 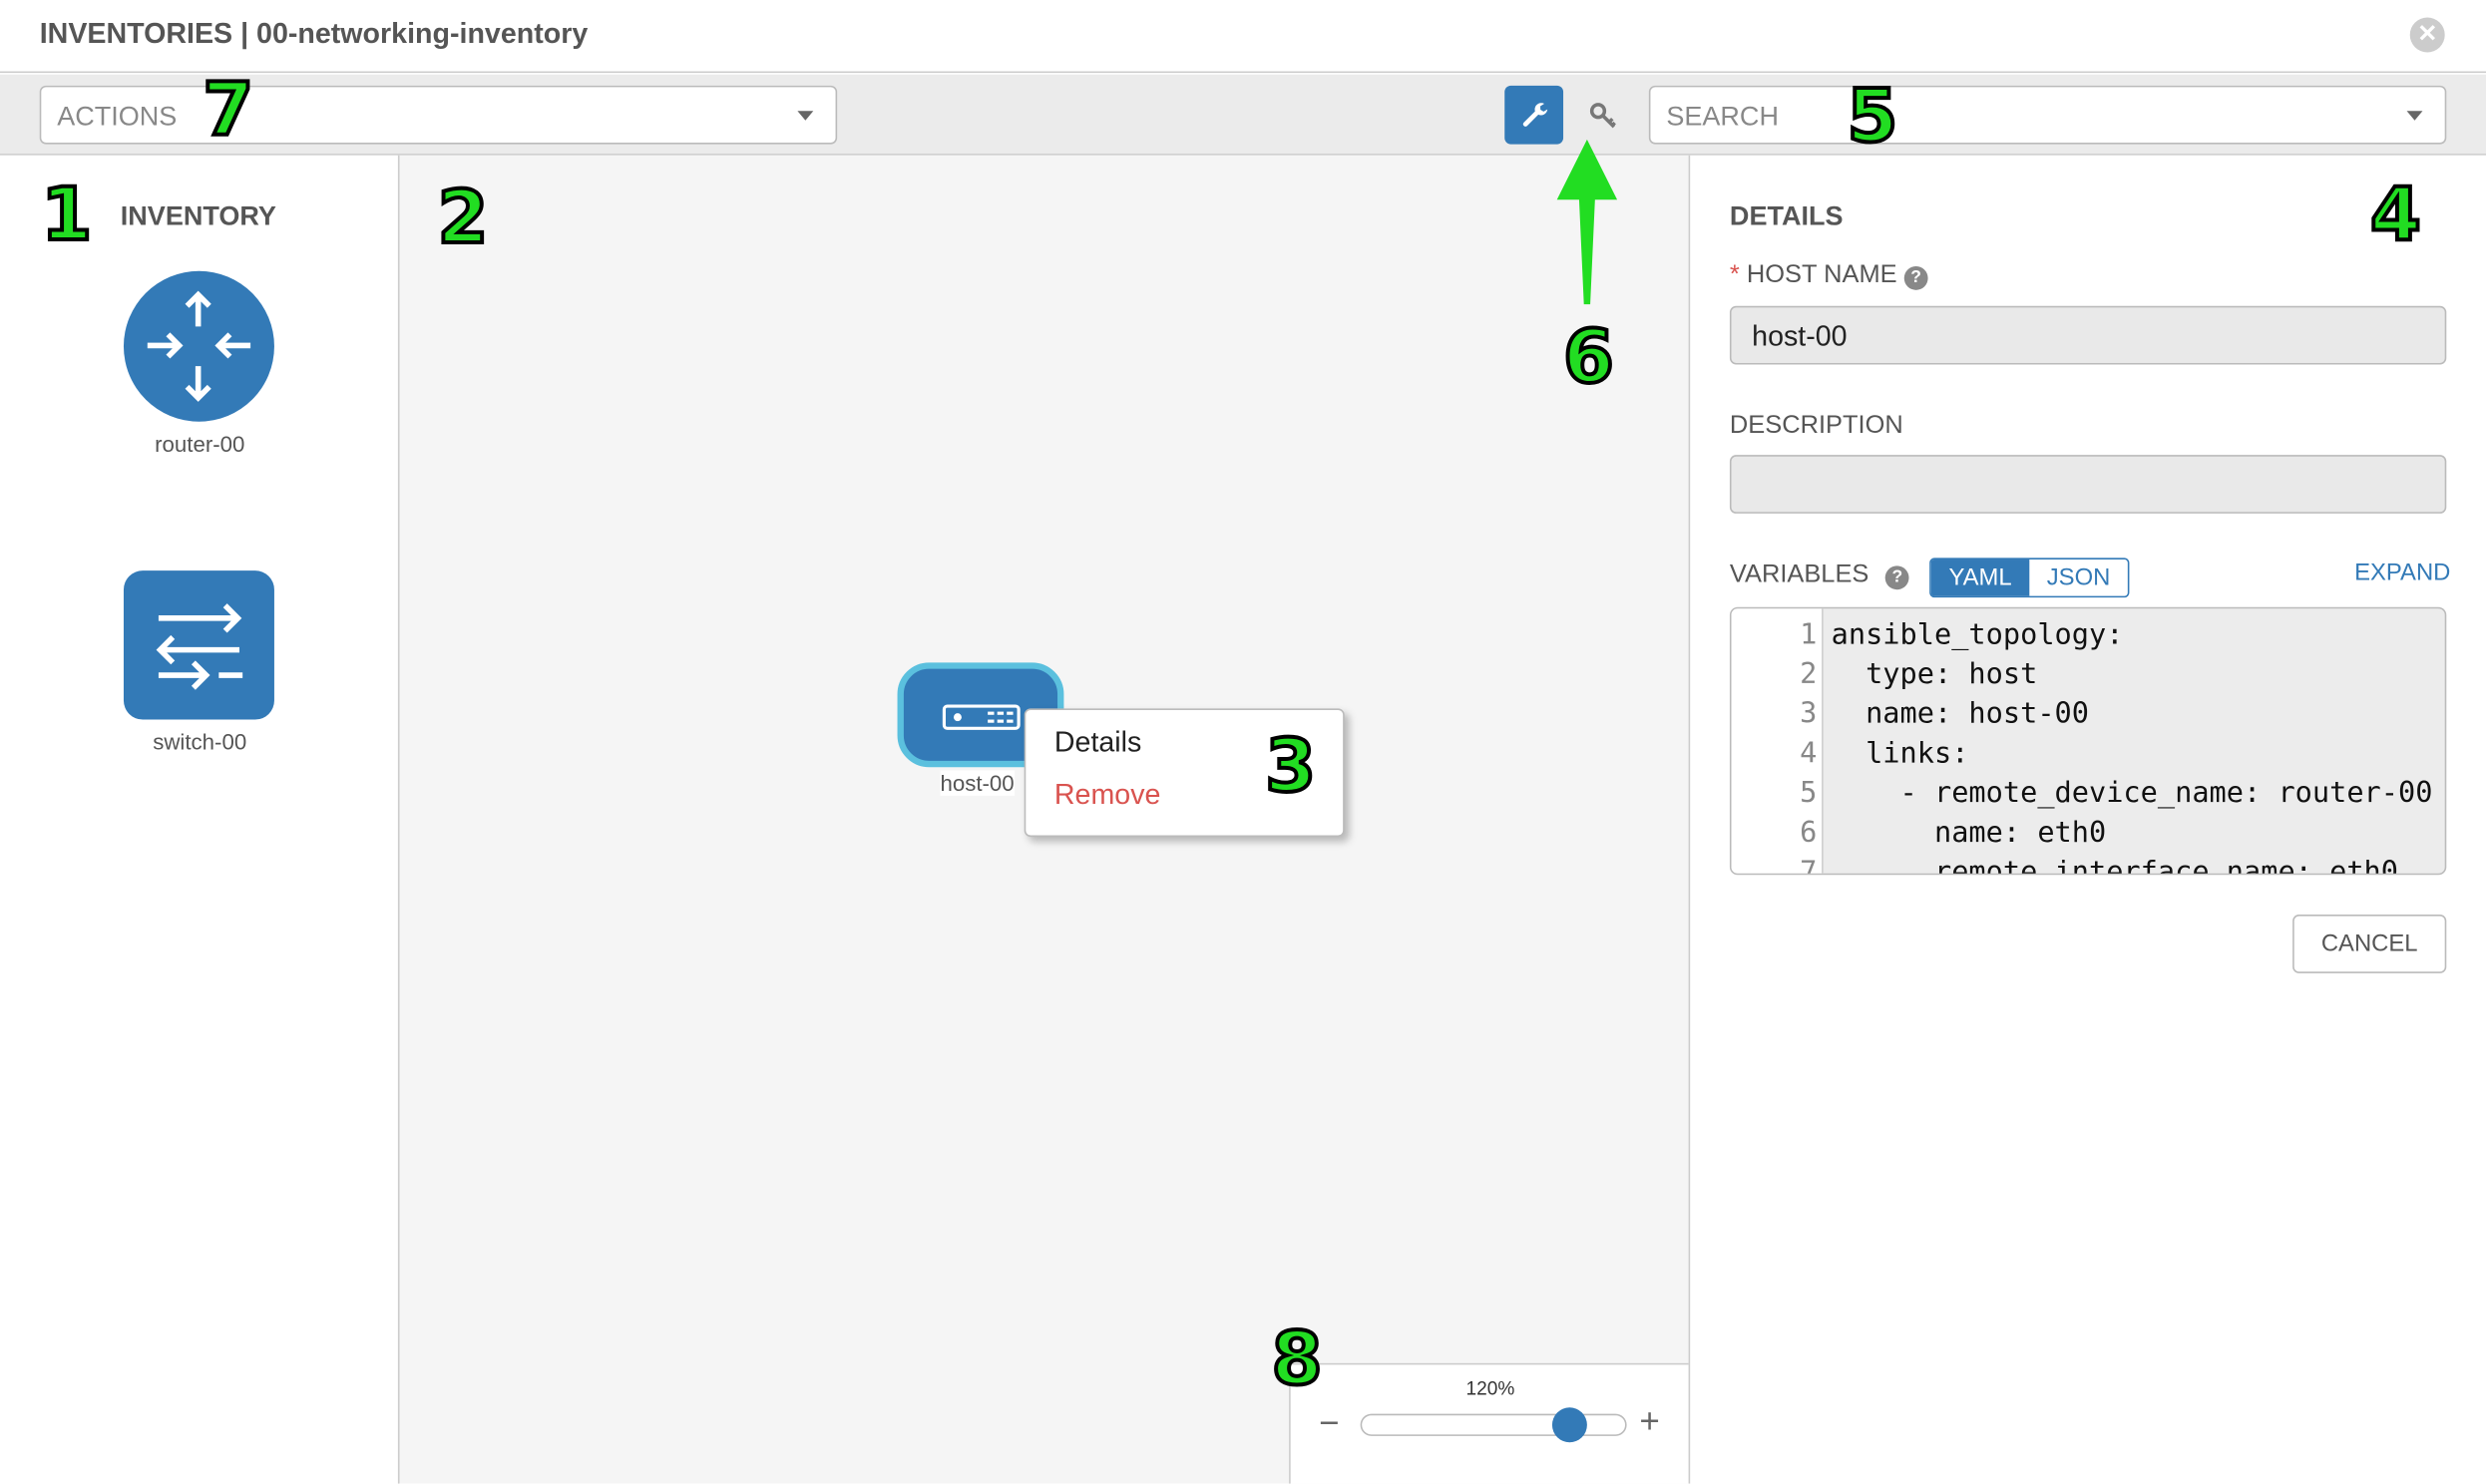 What do you see at coordinates (1977, 634) in the screenshot?
I see `code-line: ansible_topology:` at bounding box center [1977, 634].